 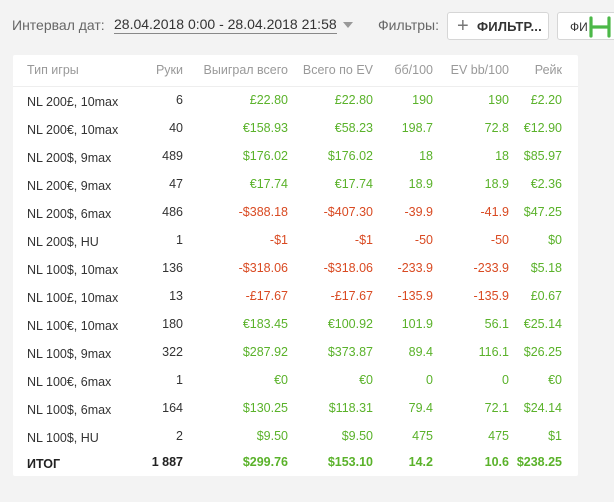 I want to click on cell-game-type: NL 100€, 10max, so click(x=73, y=326).